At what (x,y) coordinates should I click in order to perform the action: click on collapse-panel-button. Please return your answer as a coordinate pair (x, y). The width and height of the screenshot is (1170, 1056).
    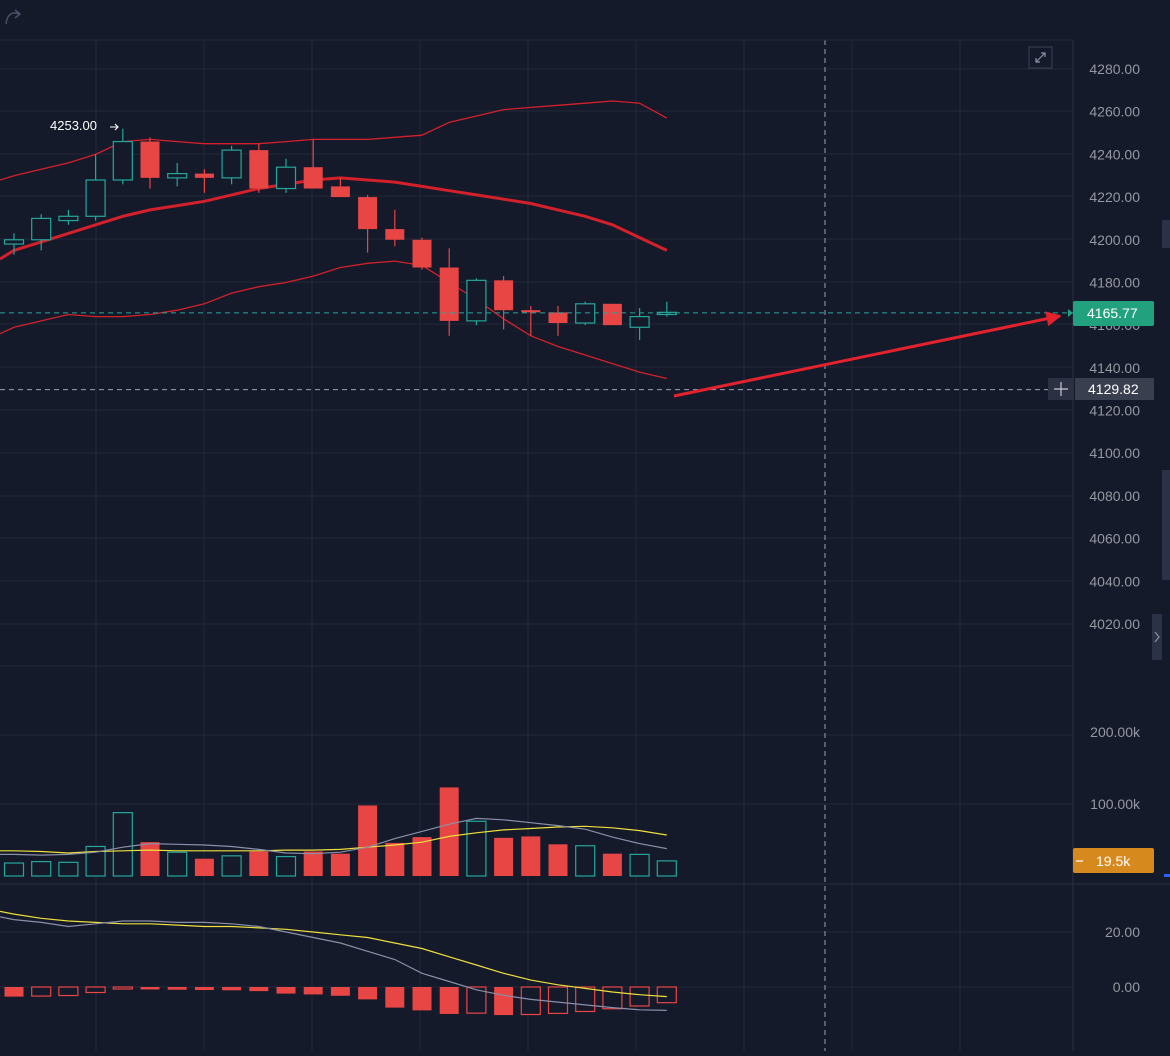
    Looking at the image, I should click on (1157, 637).